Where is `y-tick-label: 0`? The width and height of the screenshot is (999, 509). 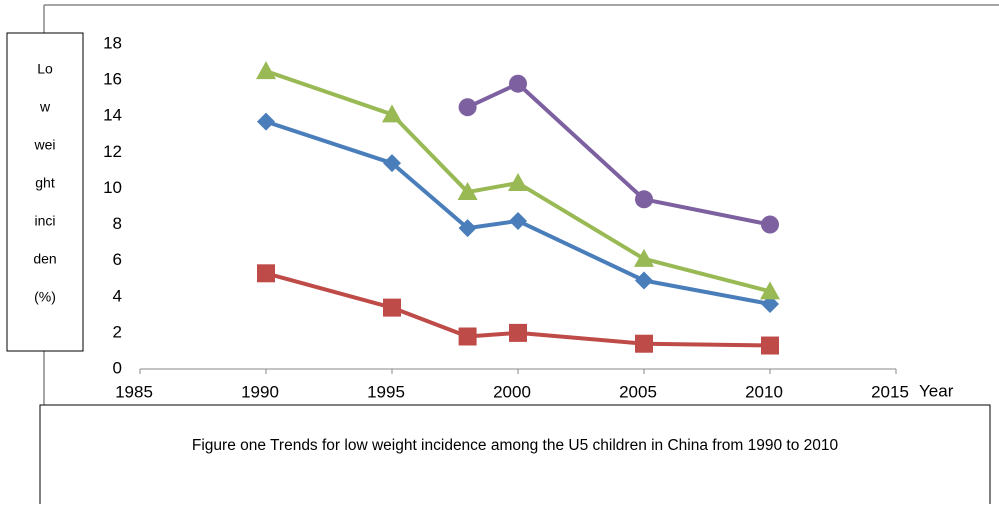
y-tick-label: 0 is located at coordinates (117, 367).